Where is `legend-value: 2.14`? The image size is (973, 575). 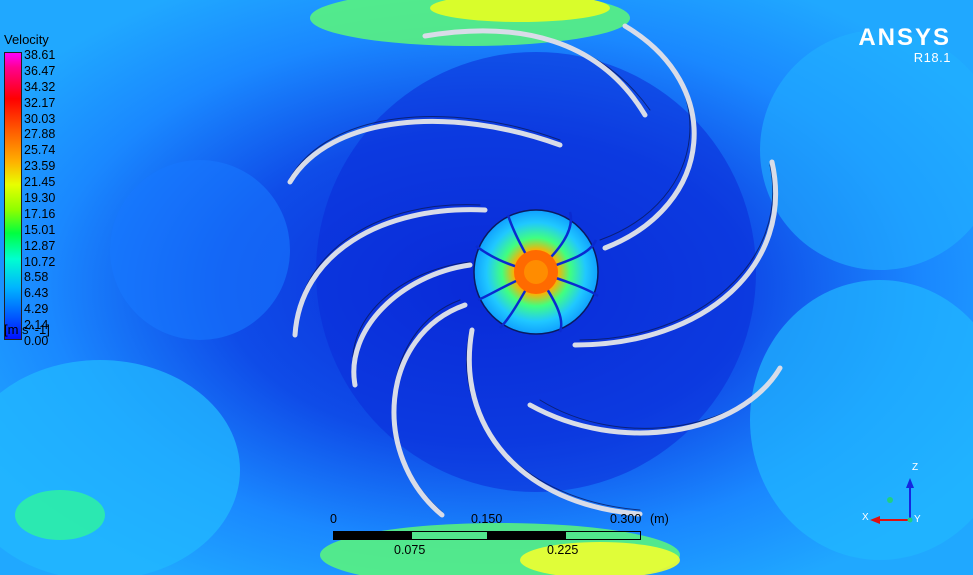
legend-value: 2.14 is located at coordinates (36, 325).